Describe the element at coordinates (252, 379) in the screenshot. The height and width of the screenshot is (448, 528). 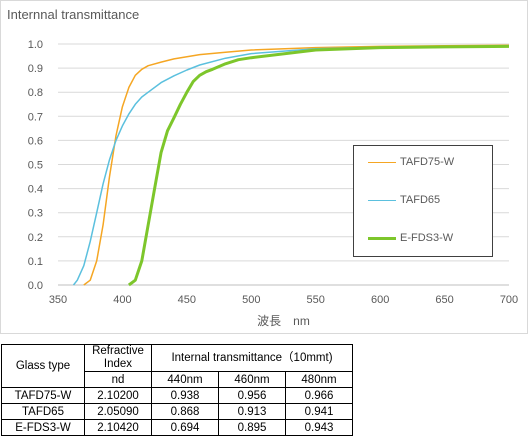
I see `header-460nm: 460nm` at that location.